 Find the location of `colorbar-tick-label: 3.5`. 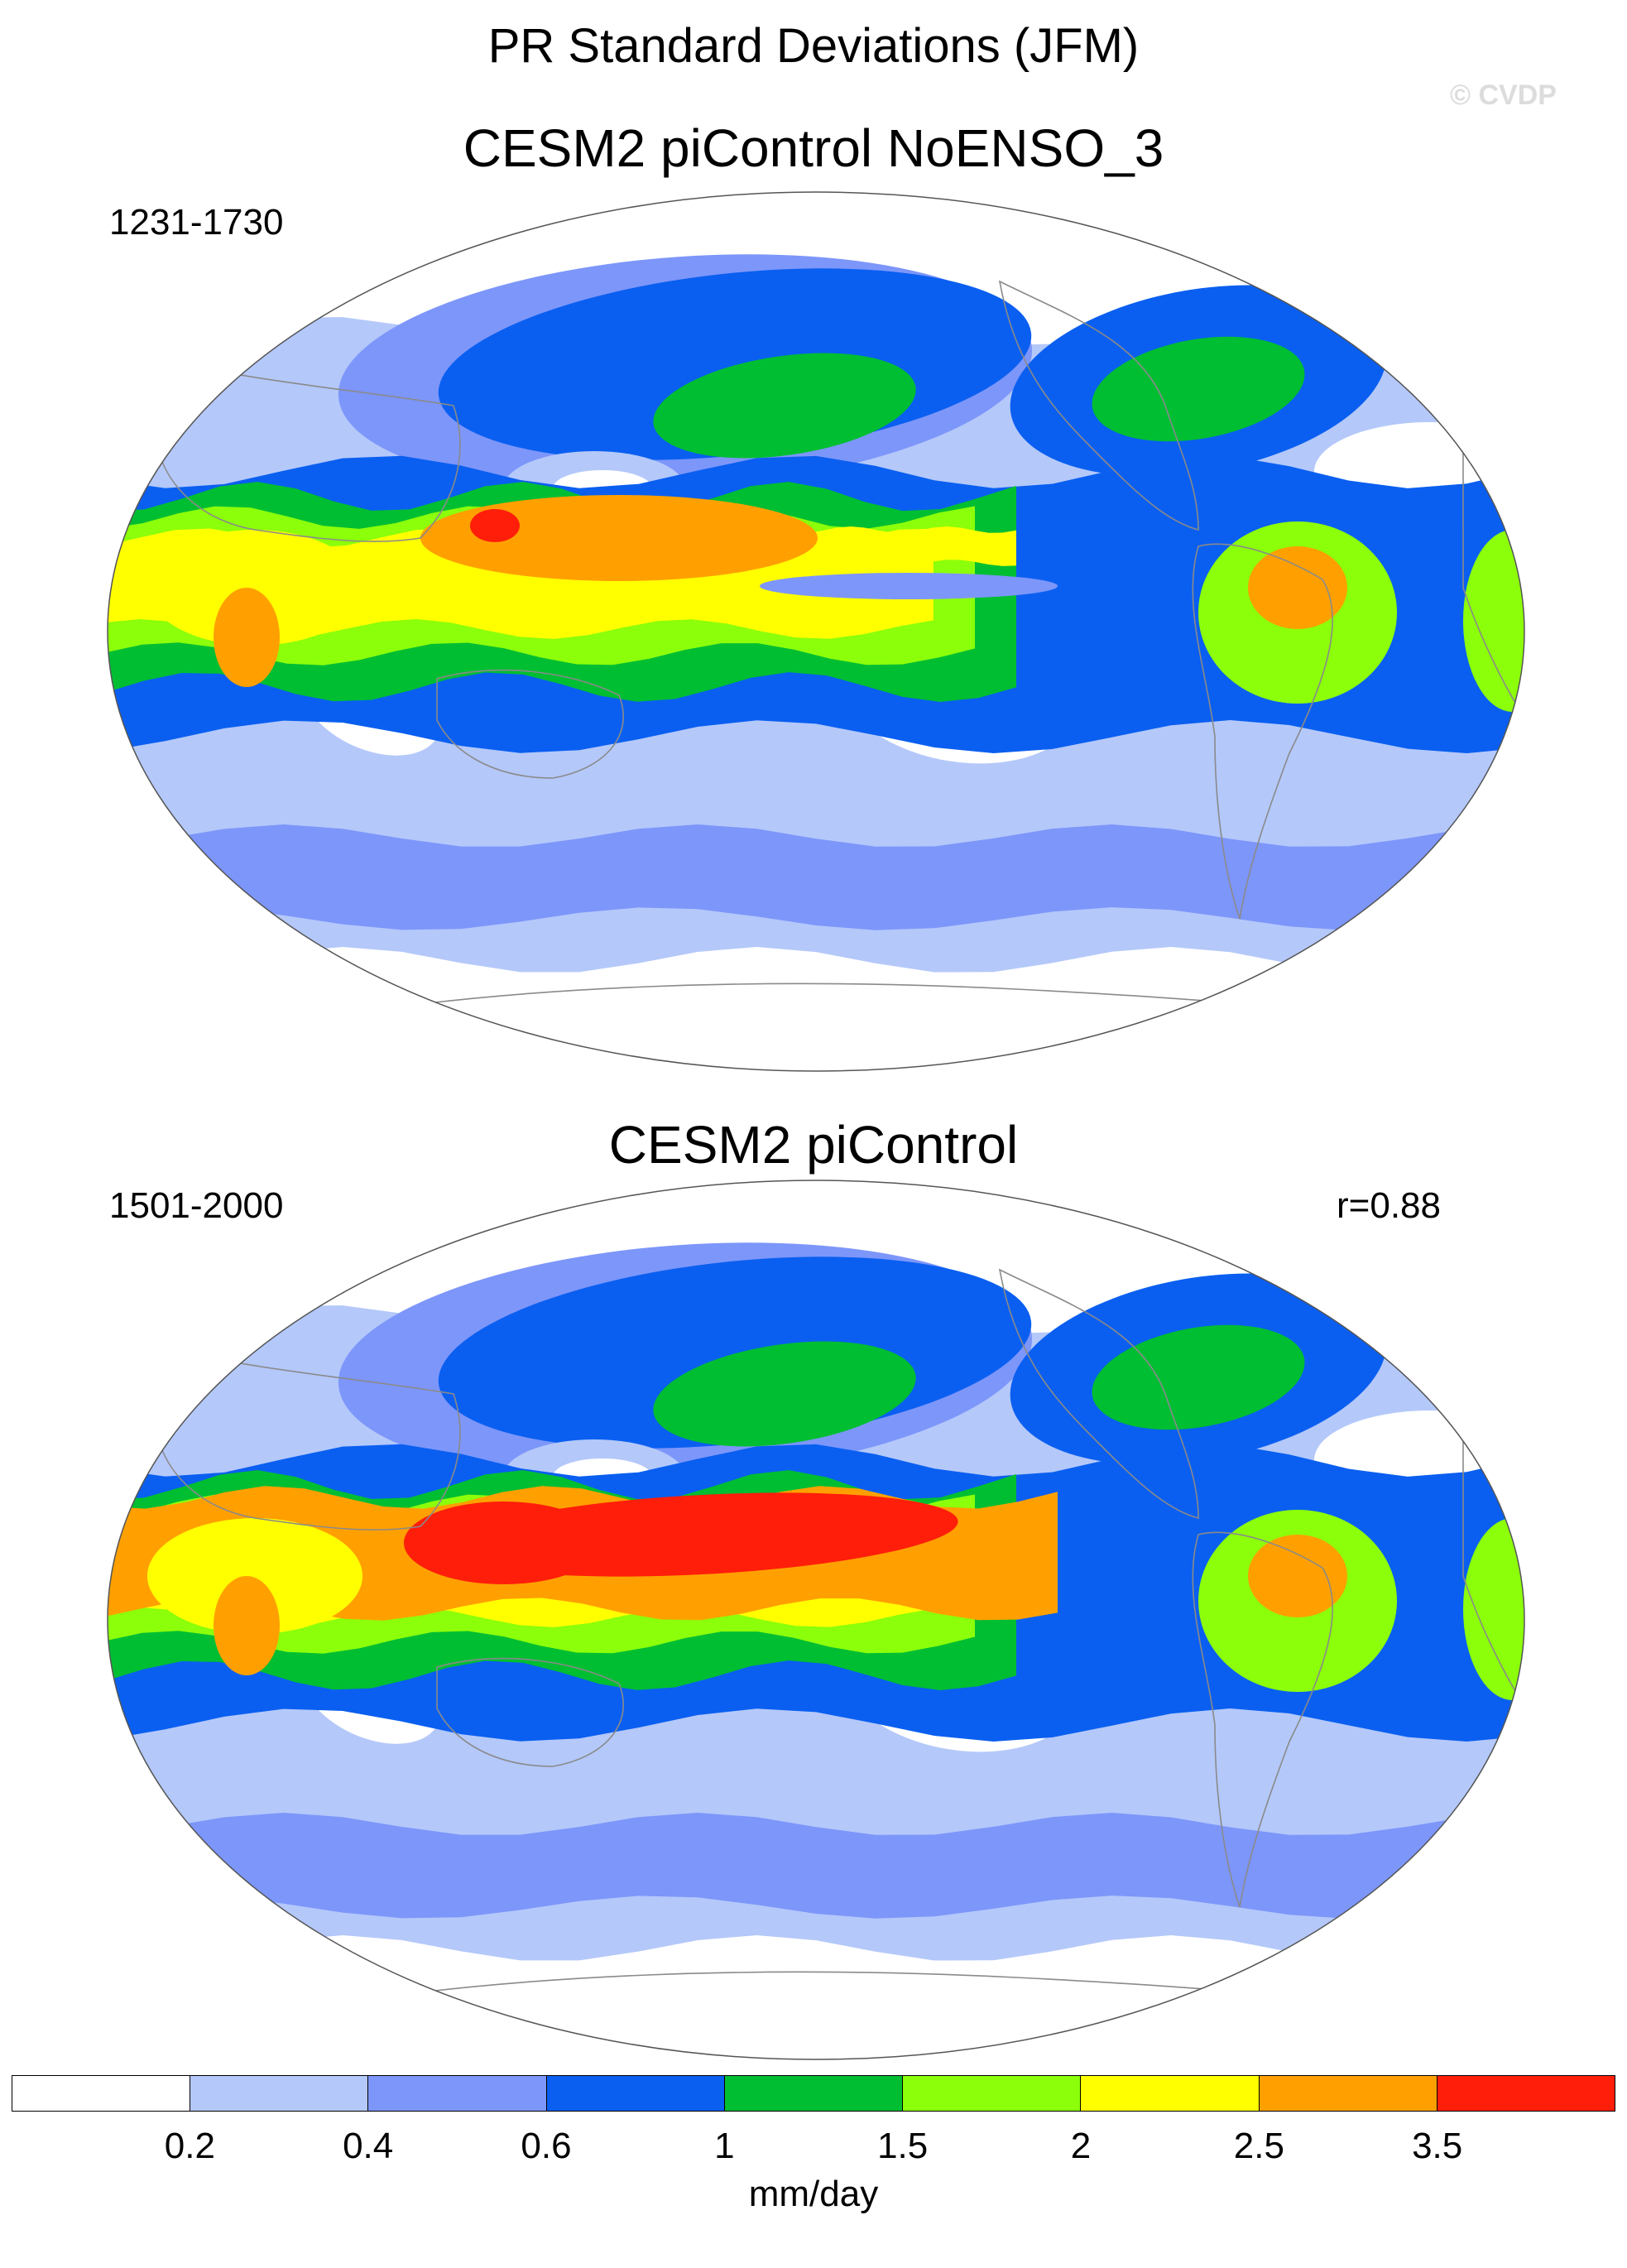

colorbar-tick-label: 3.5 is located at coordinates (1437, 2146).